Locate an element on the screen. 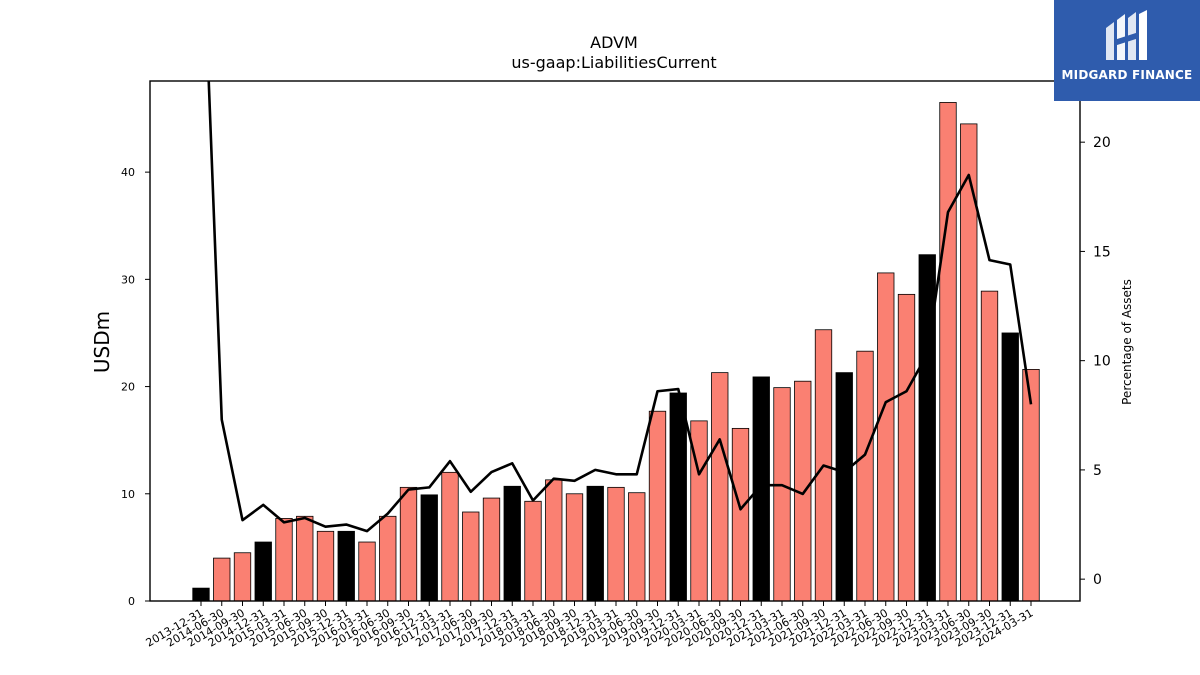  y-tick-label: 20 is located at coordinates (128, 387).